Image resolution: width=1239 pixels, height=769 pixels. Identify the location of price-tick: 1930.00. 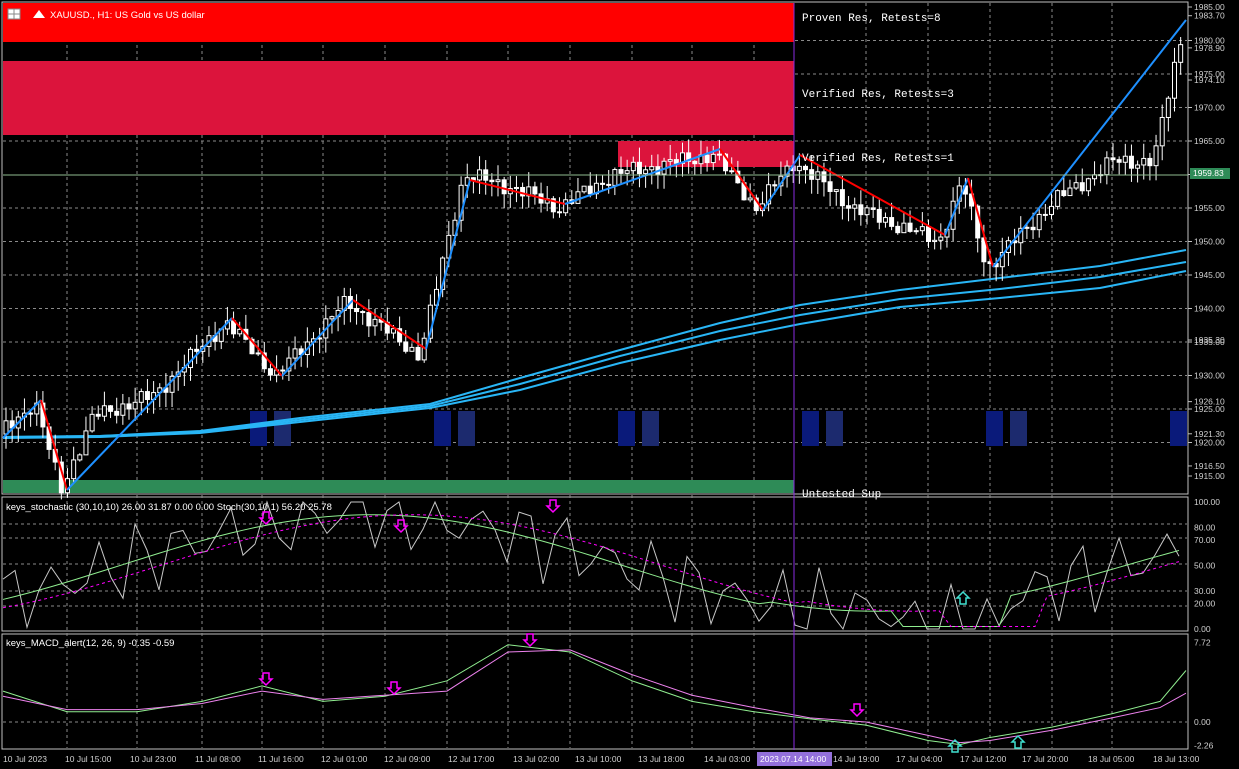
(1209, 376).